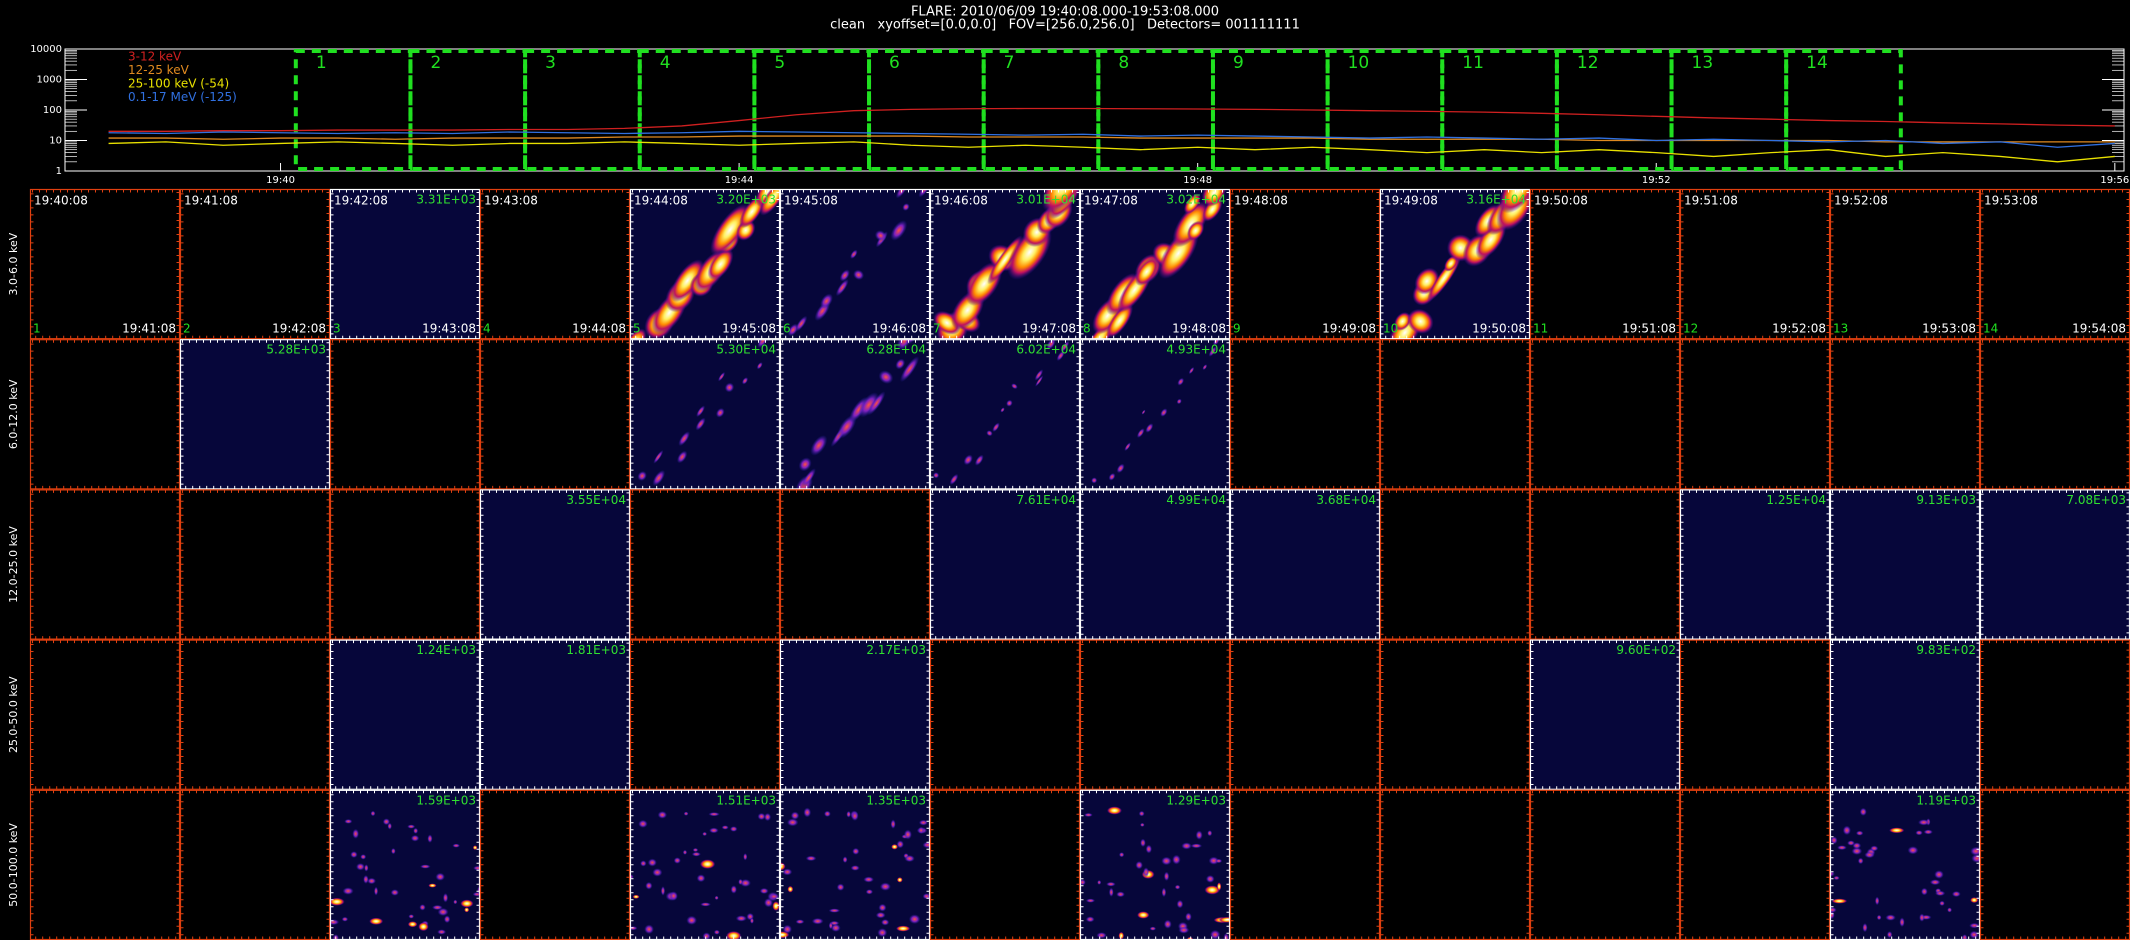  What do you see at coordinates (55, 141) in the screenshot?
I see `y-tick-label: 10` at bounding box center [55, 141].